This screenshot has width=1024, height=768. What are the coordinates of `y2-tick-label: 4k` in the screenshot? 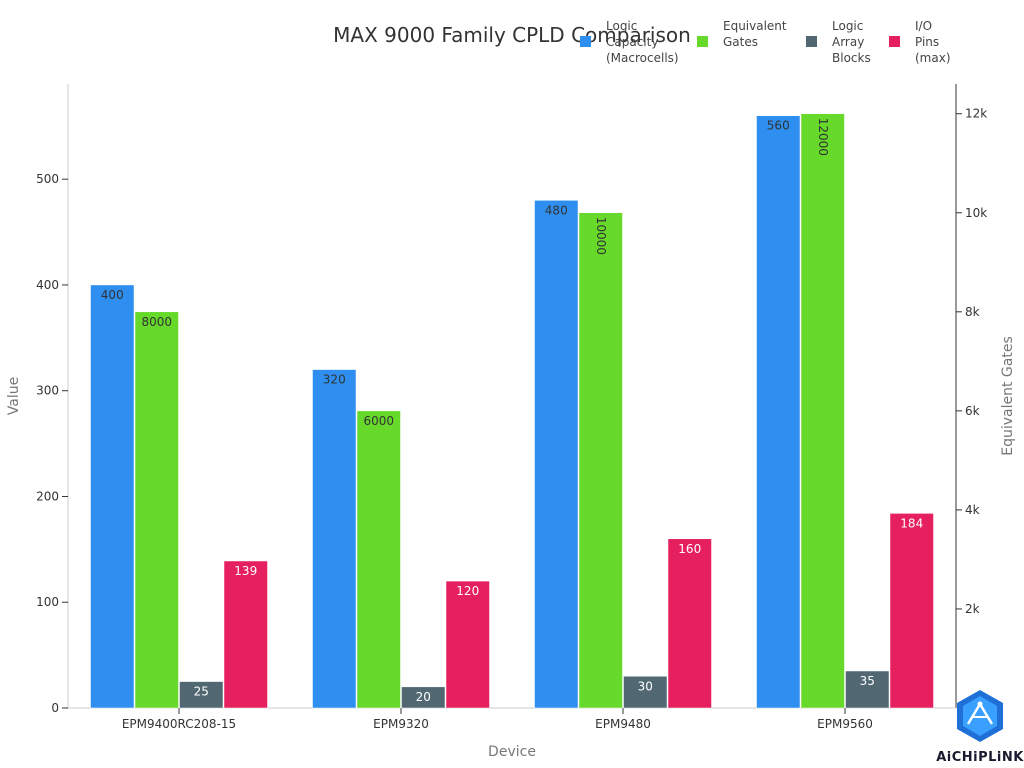 It's located at (972, 510).